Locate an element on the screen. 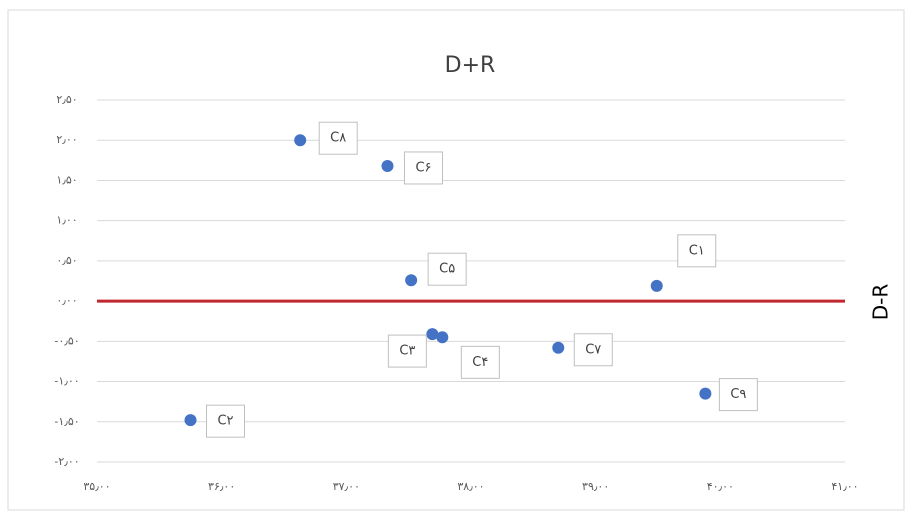 This screenshot has height=515, width=912. point-label: C۸ is located at coordinates (338, 138).